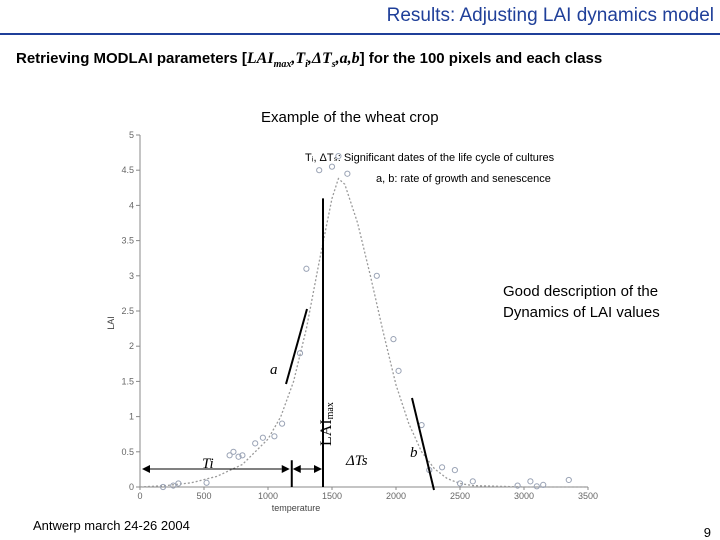  I want to click on subtitle-prefix: Retrieving MODLAI parameters [, so click(131, 58).